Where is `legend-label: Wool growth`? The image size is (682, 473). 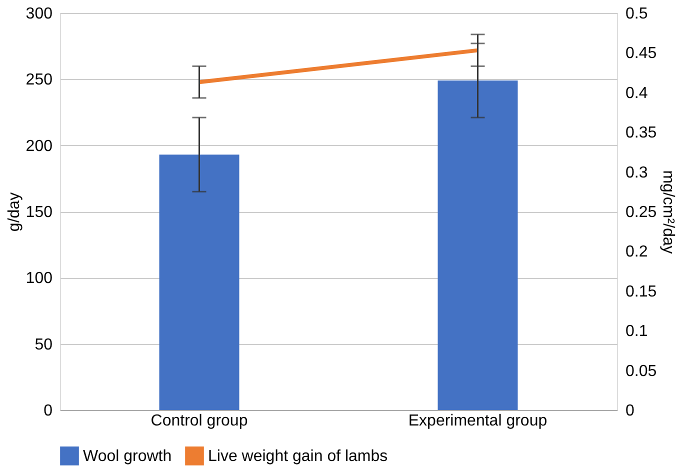
legend-label: Wool growth is located at coordinates (127, 456).